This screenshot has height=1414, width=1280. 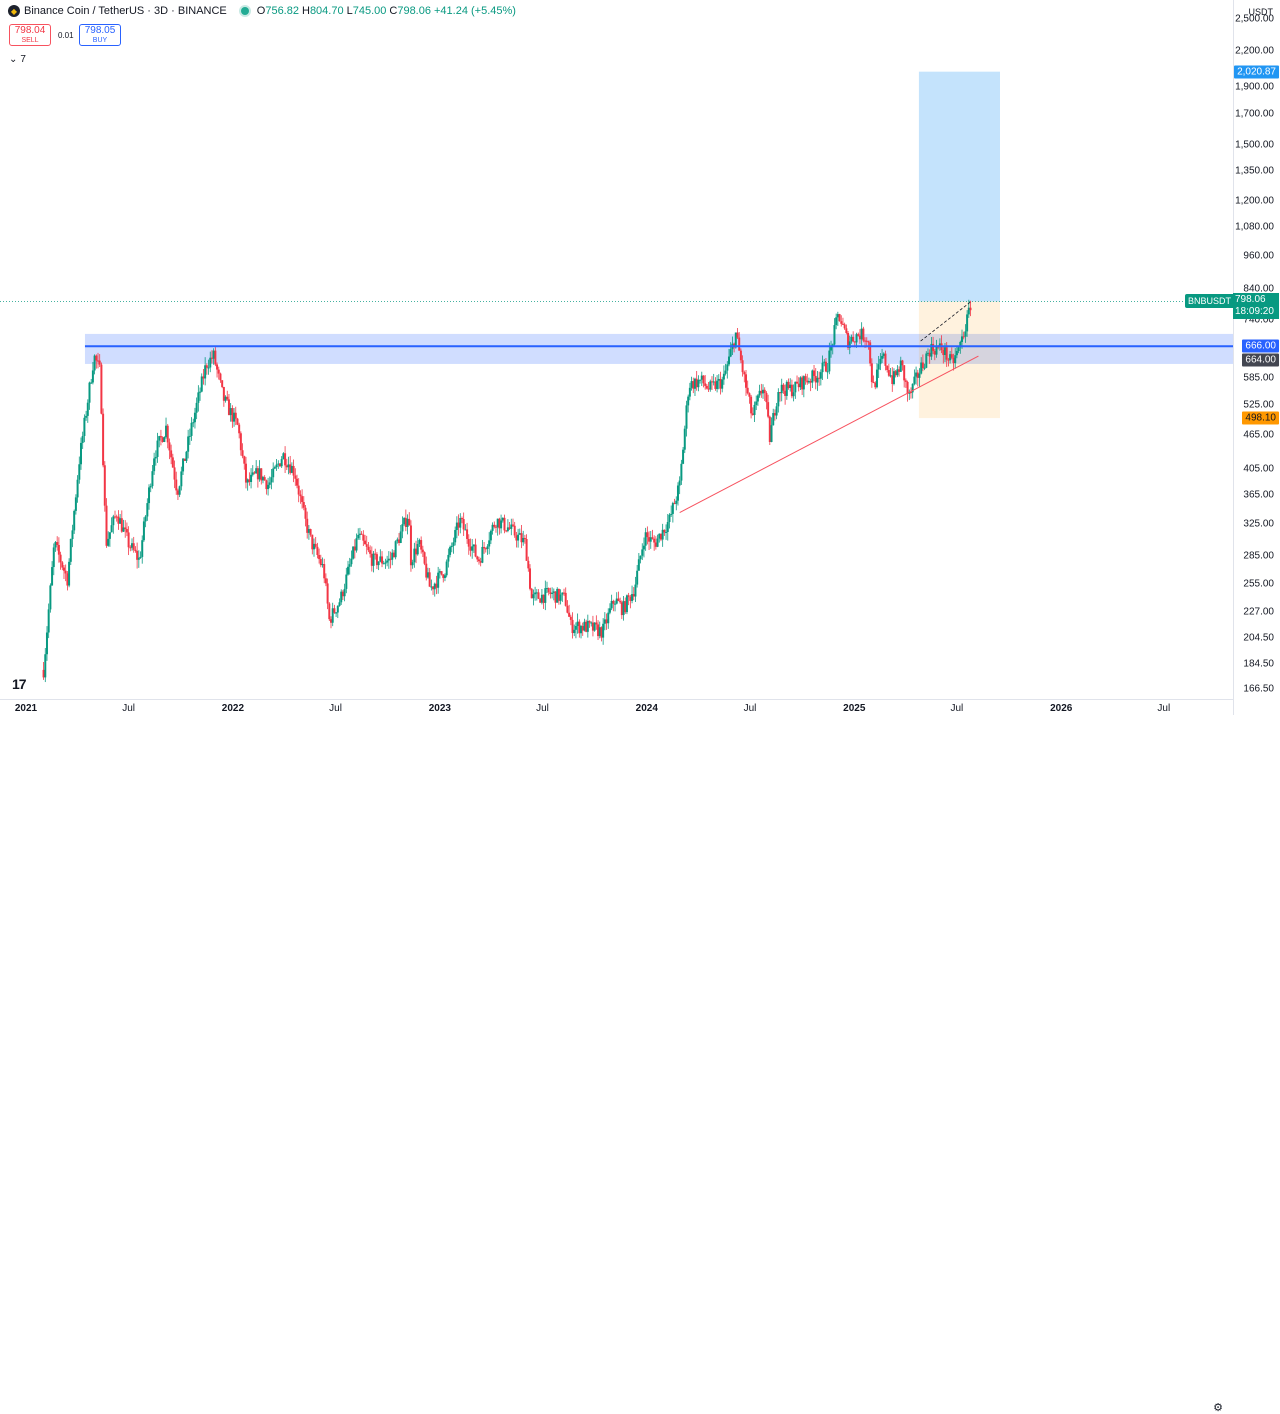 I want to click on projection-line, so click(x=946, y=321).